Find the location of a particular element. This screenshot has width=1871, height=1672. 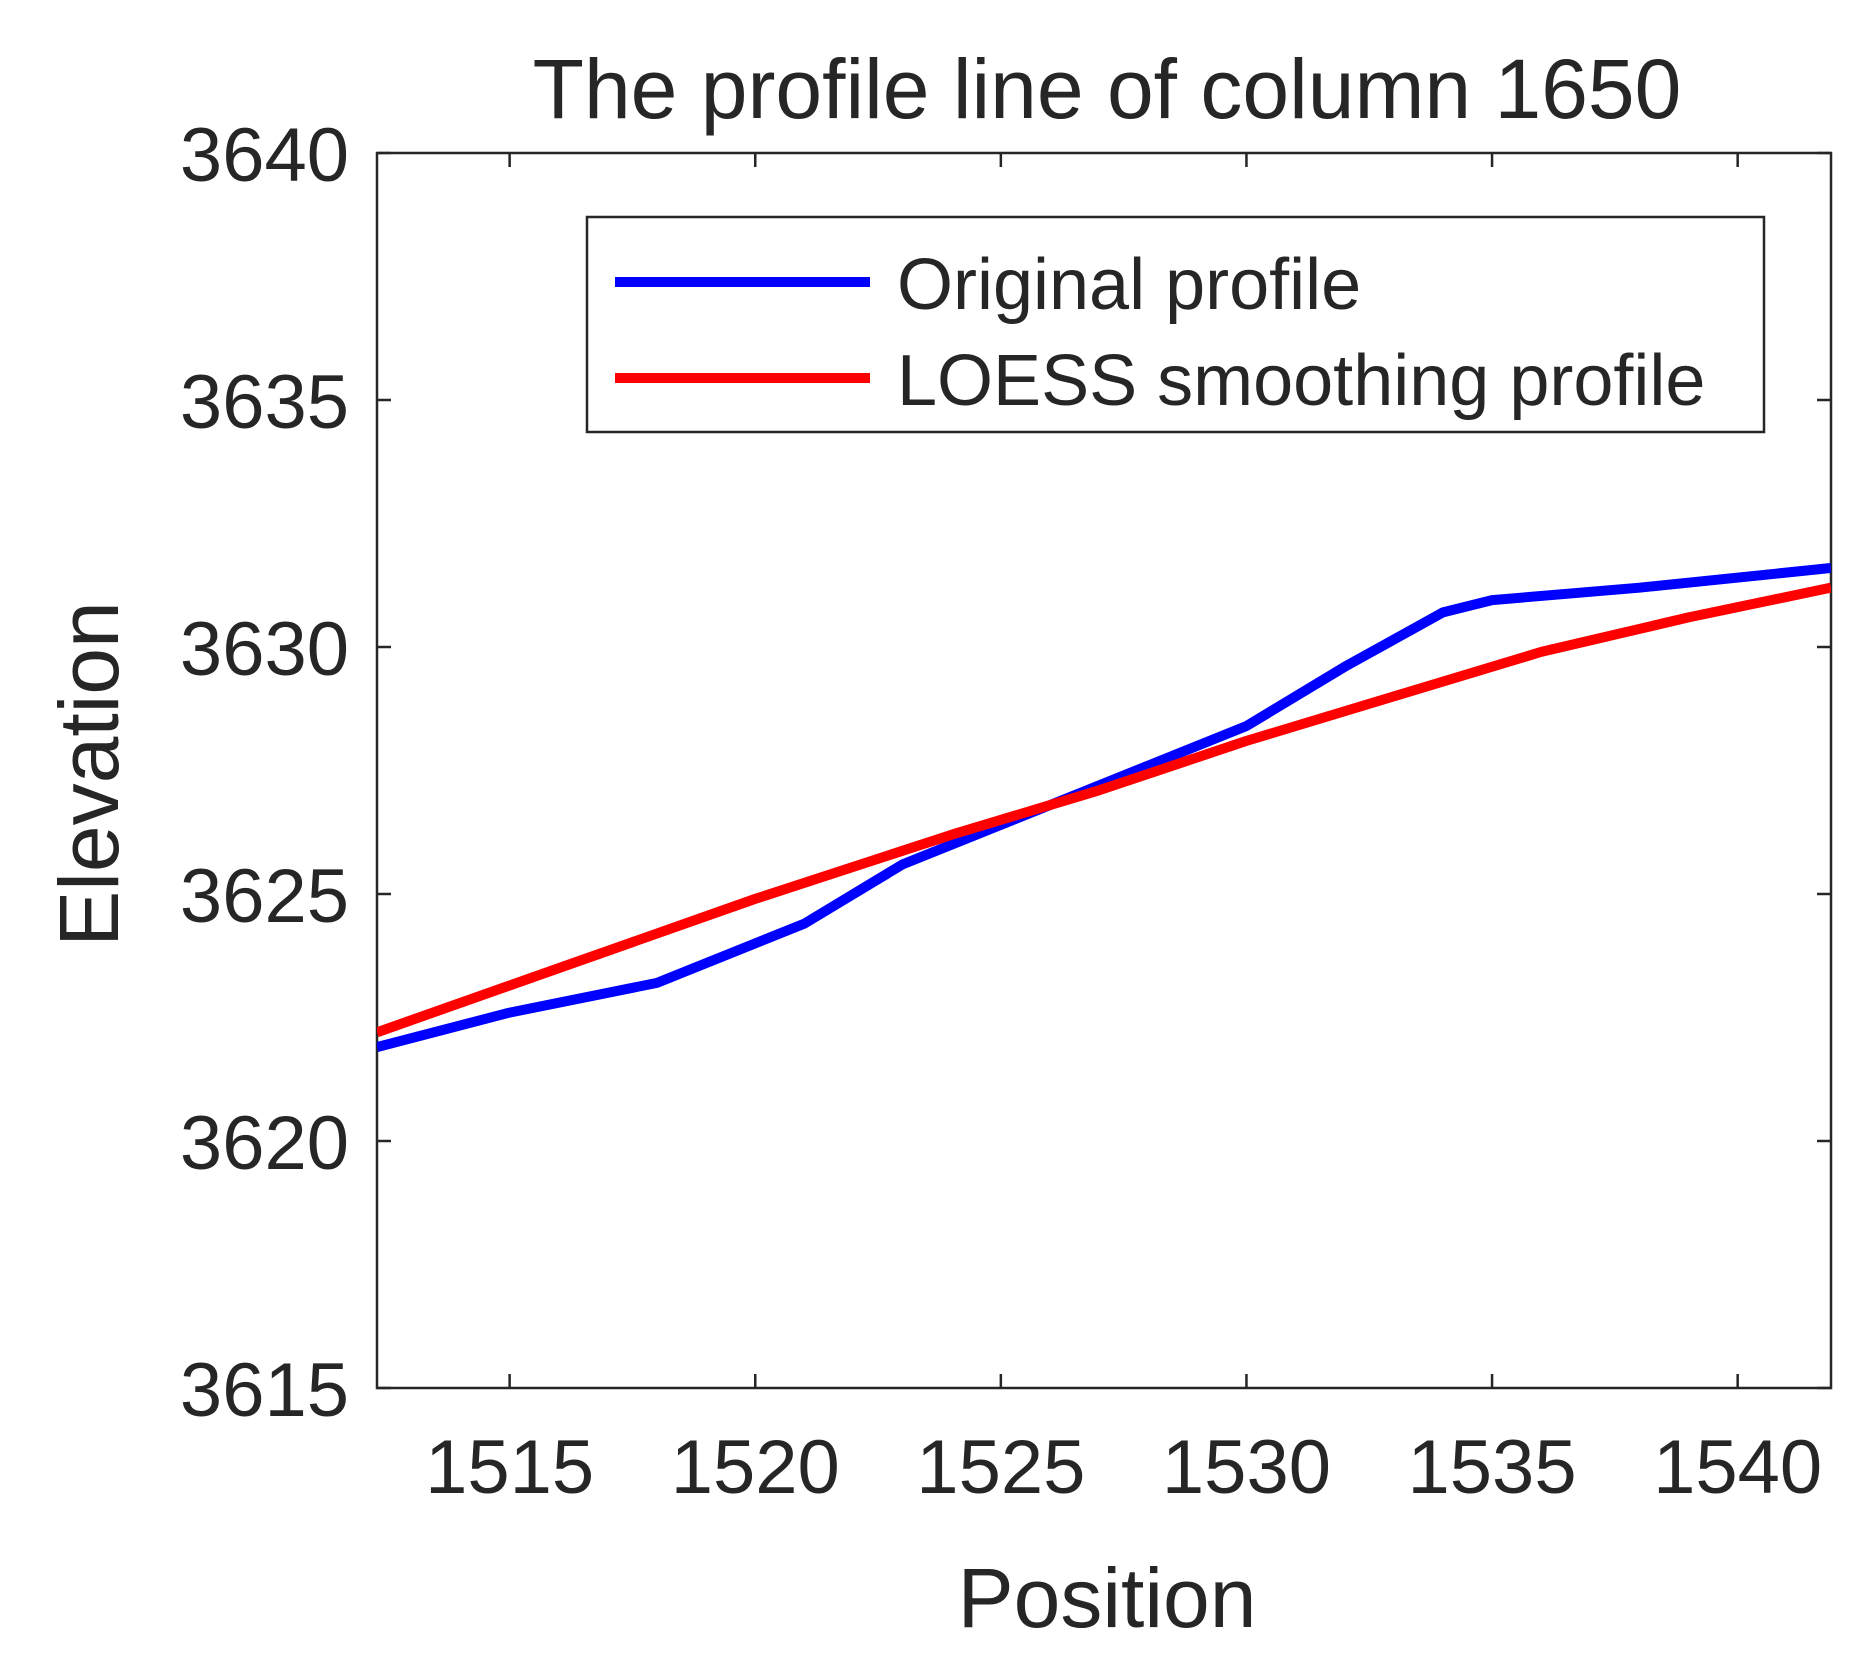

x-tick-label: 1515 is located at coordinates (509, 1467).